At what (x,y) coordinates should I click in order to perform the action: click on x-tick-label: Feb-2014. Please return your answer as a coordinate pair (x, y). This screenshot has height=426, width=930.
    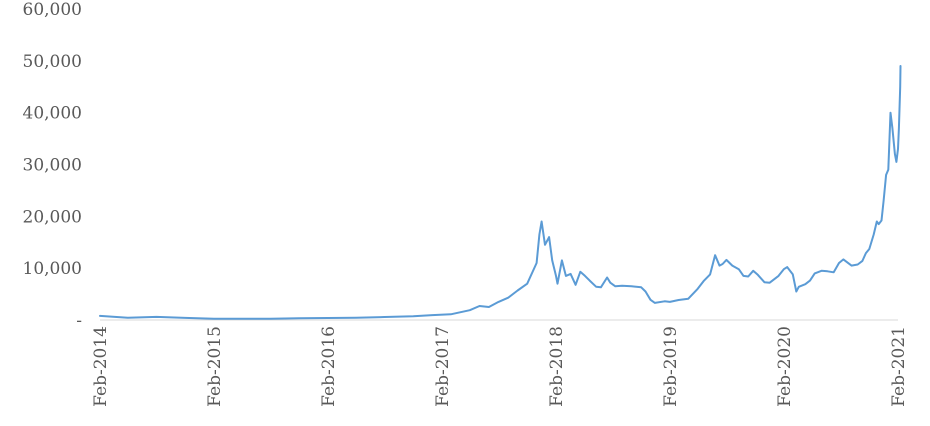
    Looking at the image, I should click on (101, 366).